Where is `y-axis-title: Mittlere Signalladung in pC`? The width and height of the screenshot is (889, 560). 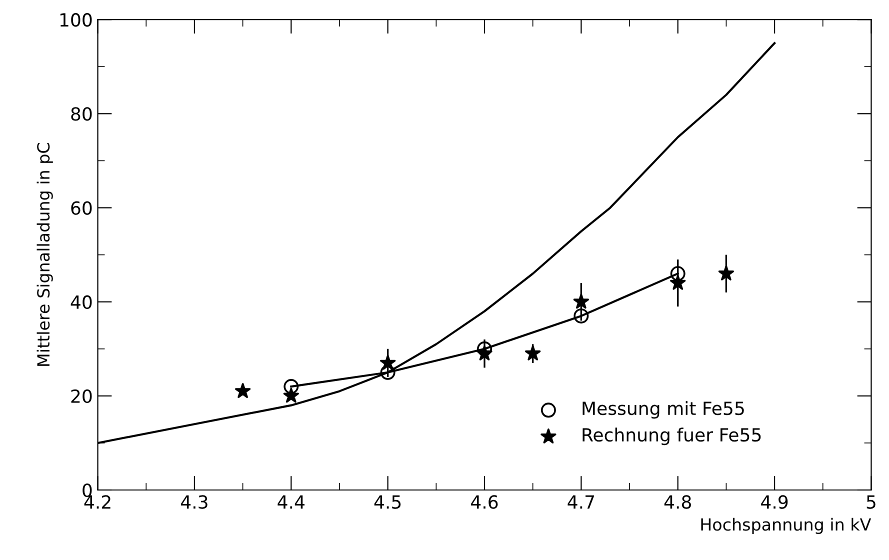
y-axis-title: Mittlere Signalladung in pC is located at coordinates (44, 254).